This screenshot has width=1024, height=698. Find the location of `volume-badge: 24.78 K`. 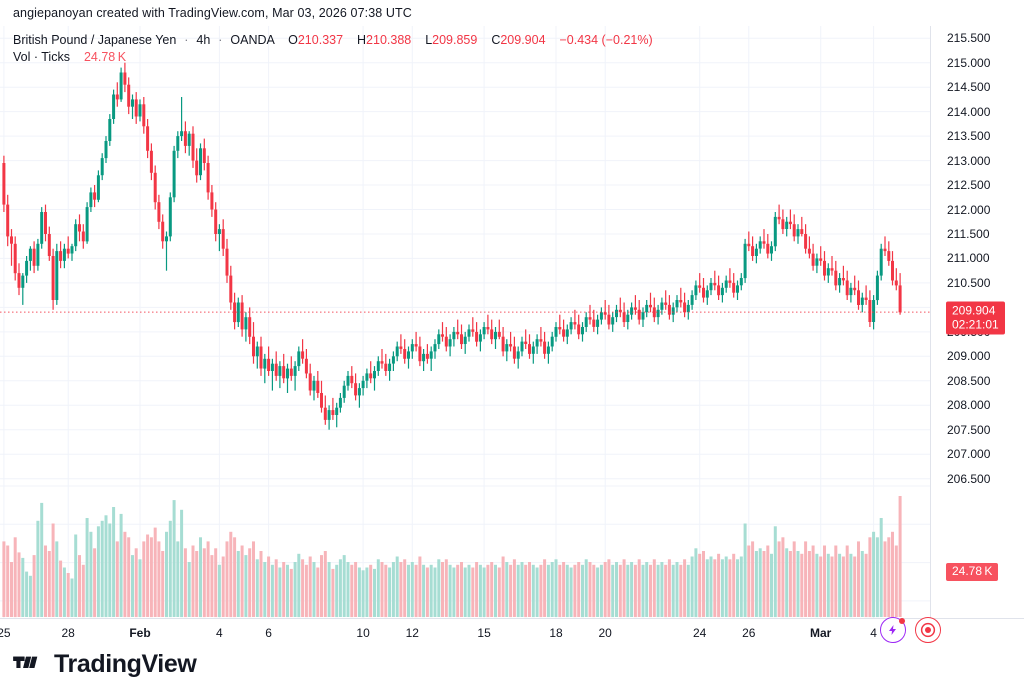

volume-badge: 24.78 K is located at coordinates (972, 572).